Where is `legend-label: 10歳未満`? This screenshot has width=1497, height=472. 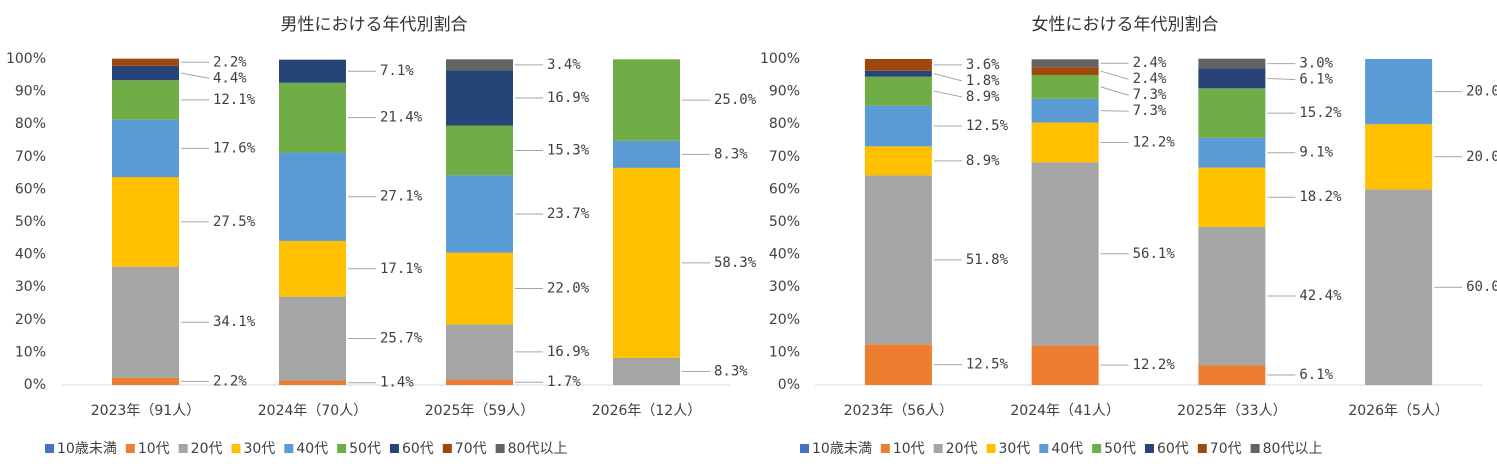 legend-label: 10歳未満 is located at coordinates (842, 449).